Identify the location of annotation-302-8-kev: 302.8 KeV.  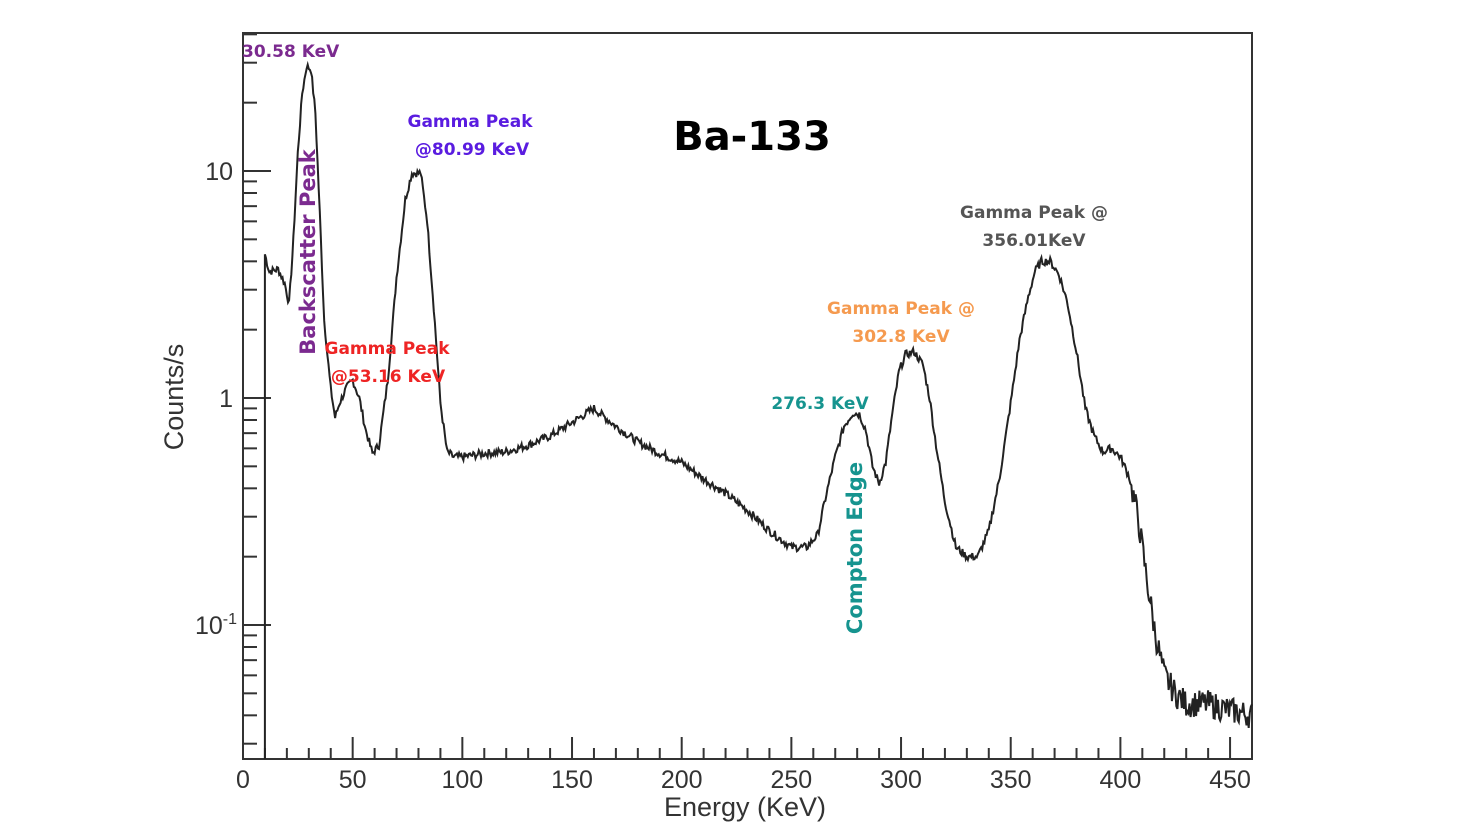
(901, 337).